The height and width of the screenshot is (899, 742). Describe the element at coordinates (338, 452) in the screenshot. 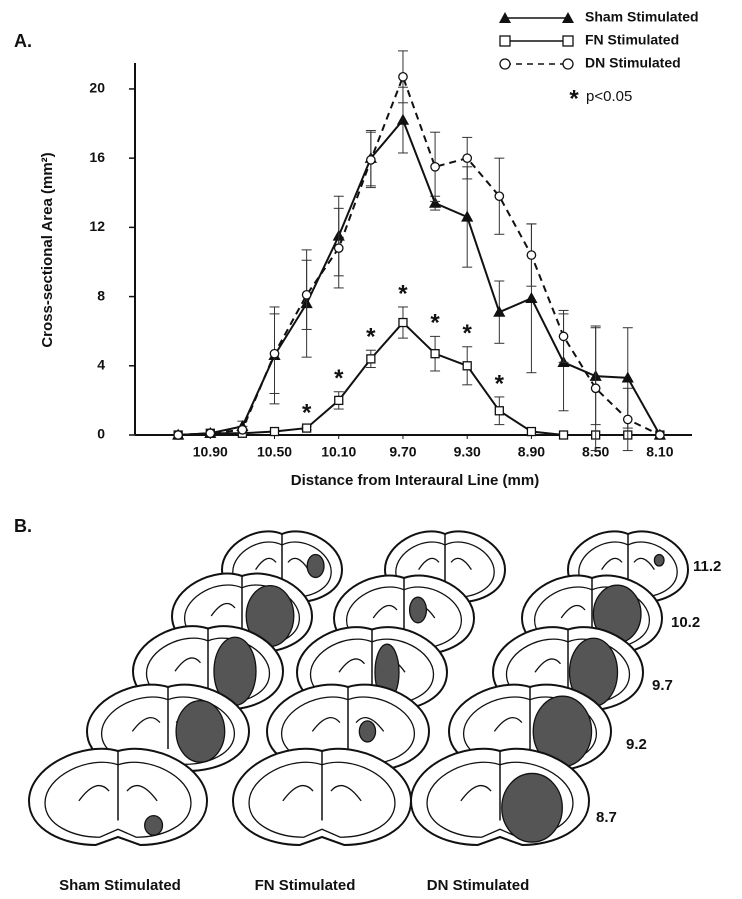

I see `x-tick-label: 10.10` at that location.